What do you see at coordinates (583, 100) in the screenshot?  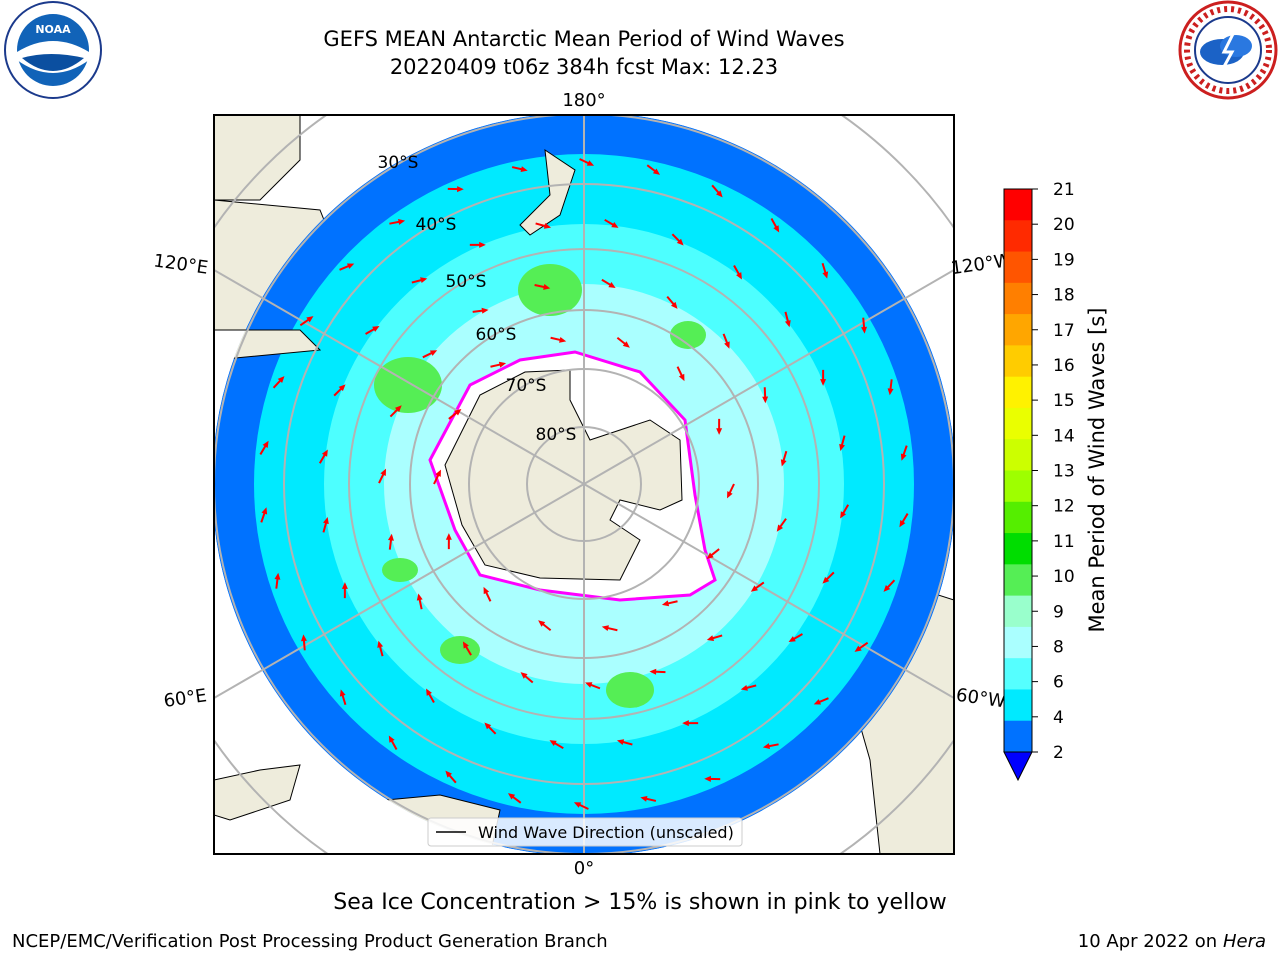 I see `lon-label-180: 180°` at bounding box center [583, 100].